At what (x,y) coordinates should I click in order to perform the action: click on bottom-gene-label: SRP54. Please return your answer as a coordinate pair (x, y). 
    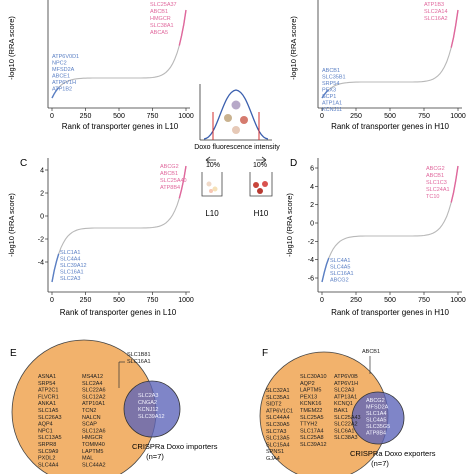
    Looking at the image, I should click on (330, 84).